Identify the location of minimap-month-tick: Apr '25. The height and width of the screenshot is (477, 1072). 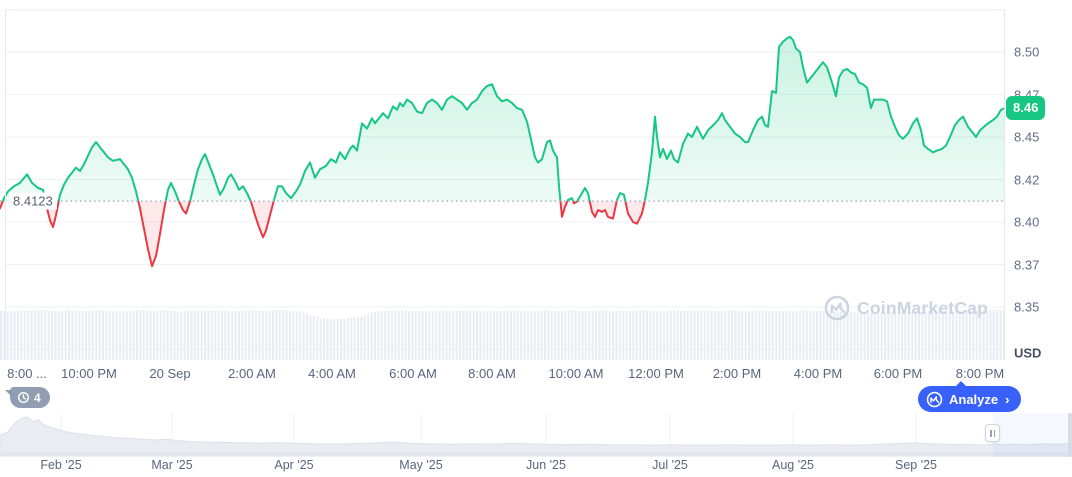
(294, 465).